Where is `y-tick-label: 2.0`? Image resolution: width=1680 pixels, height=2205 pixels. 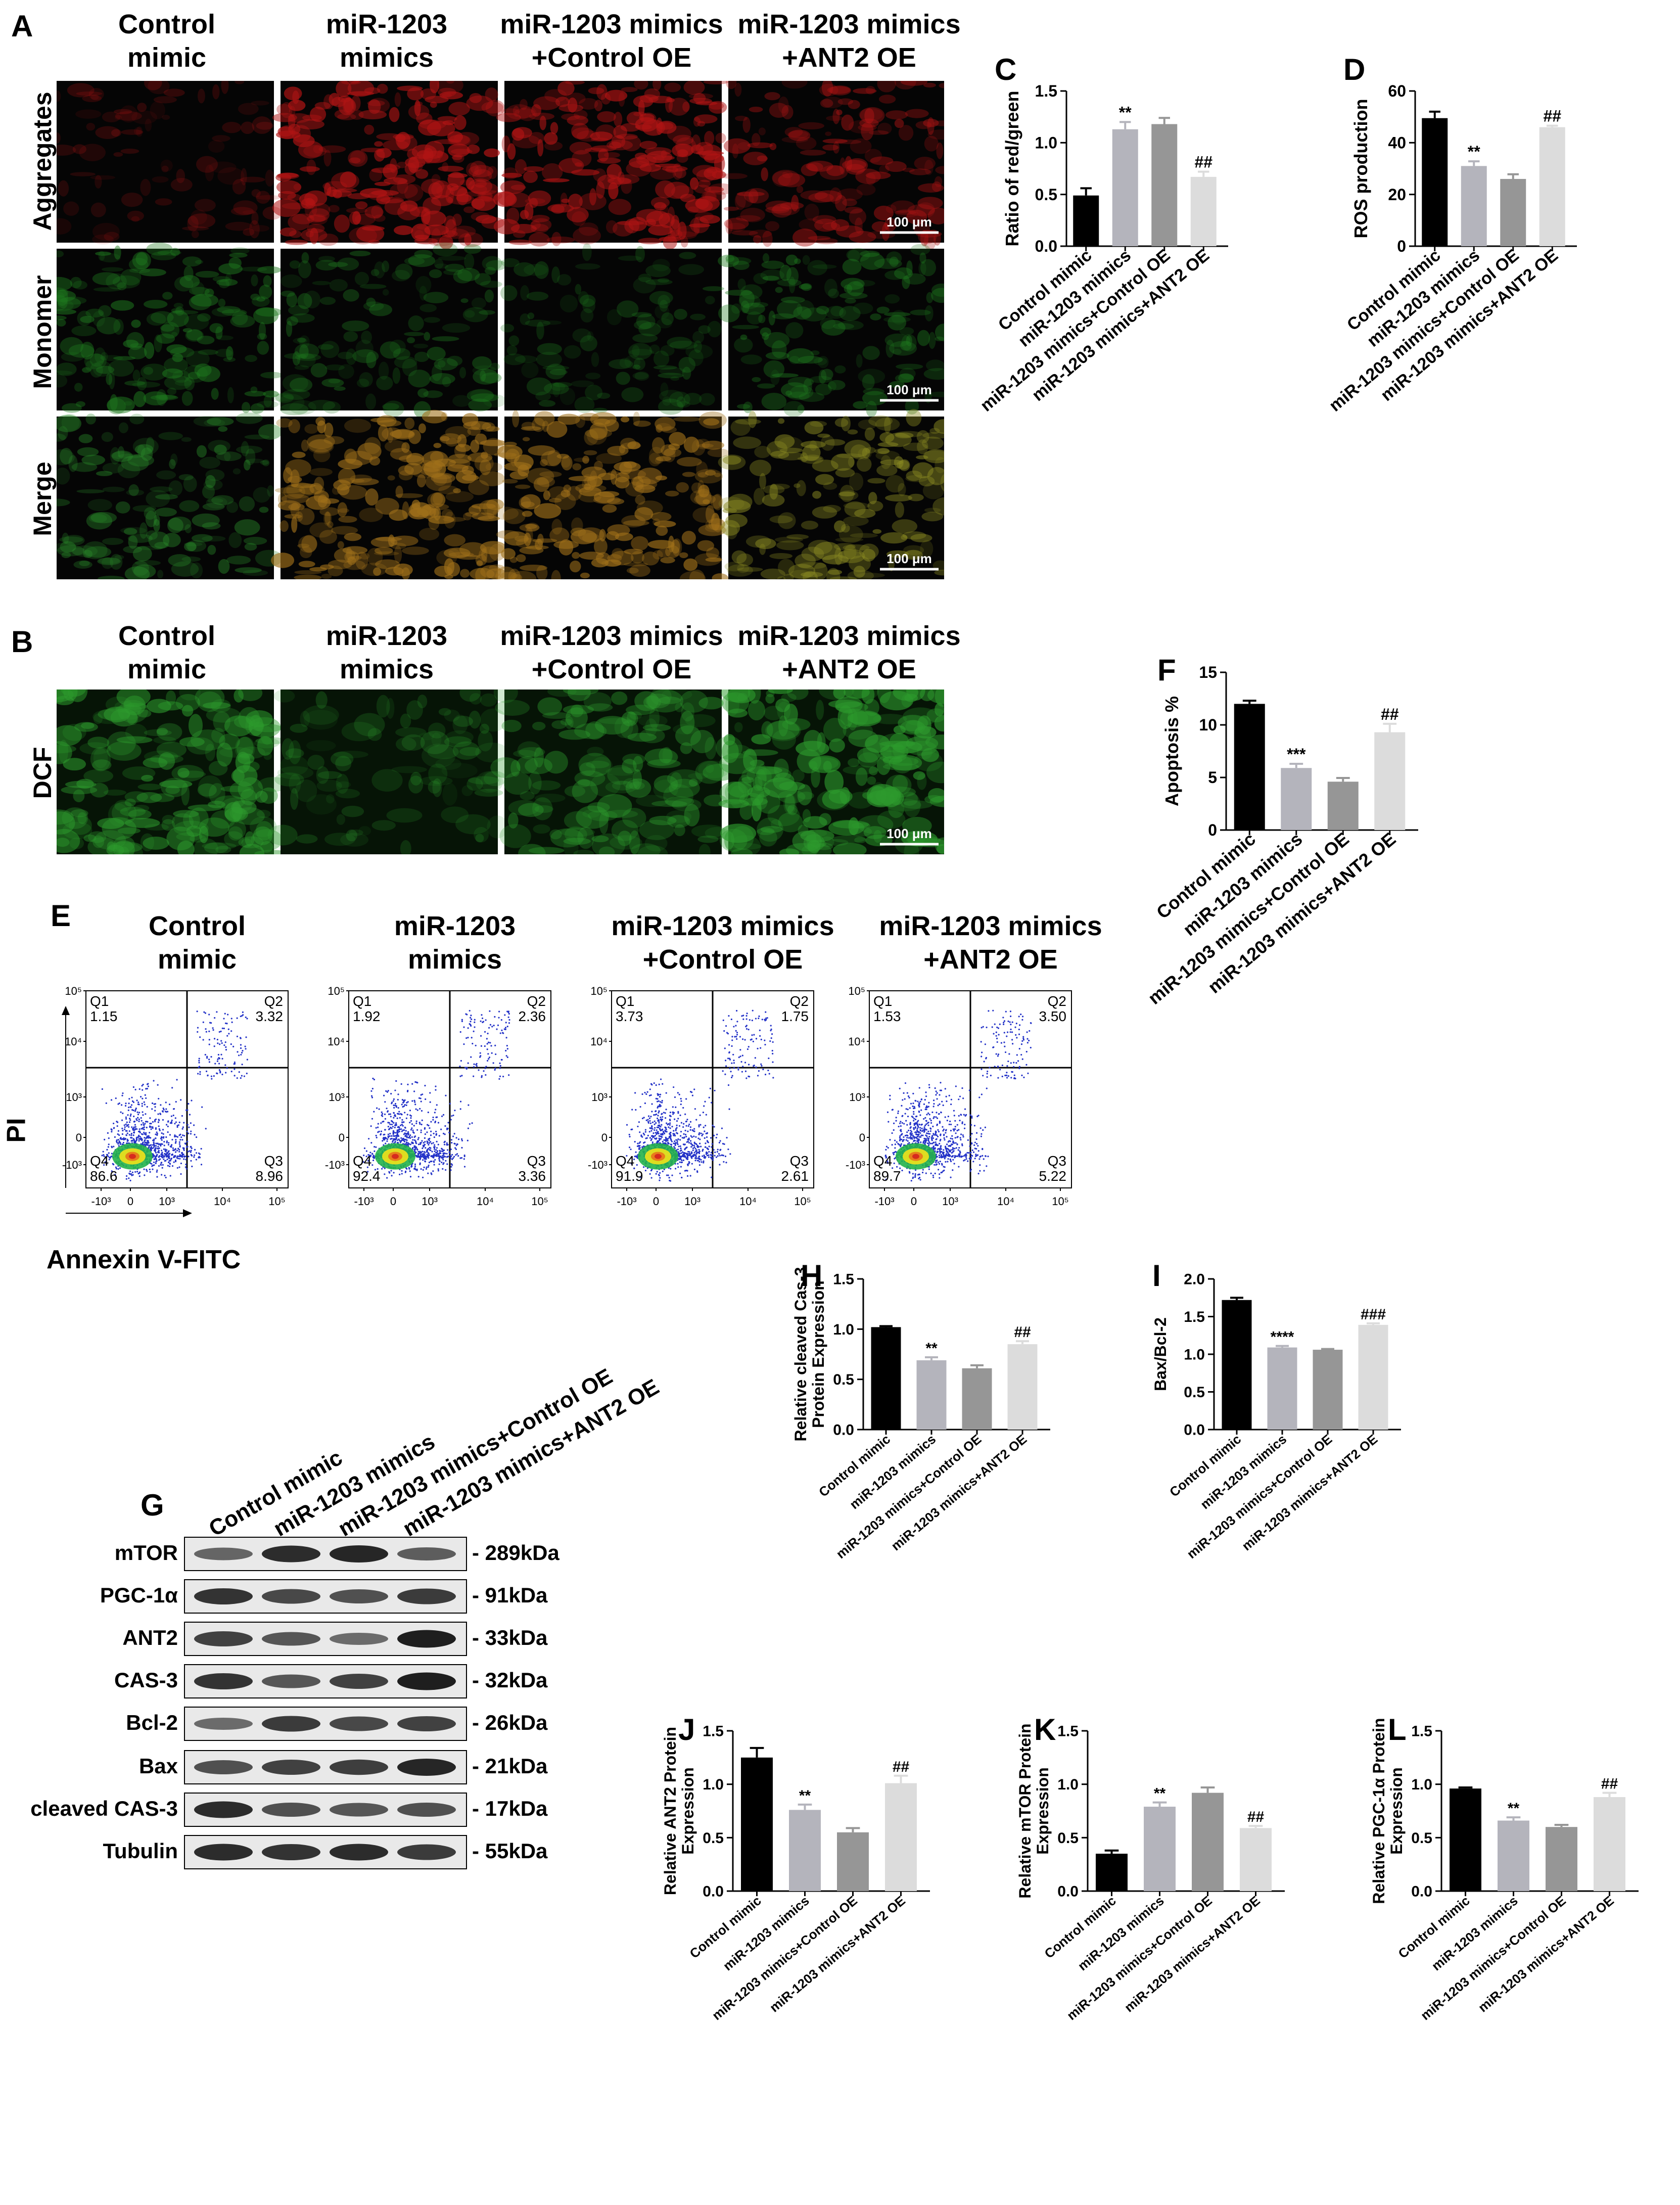
y-tick-label: 2.0 is located at coordinates (1194, 1279).